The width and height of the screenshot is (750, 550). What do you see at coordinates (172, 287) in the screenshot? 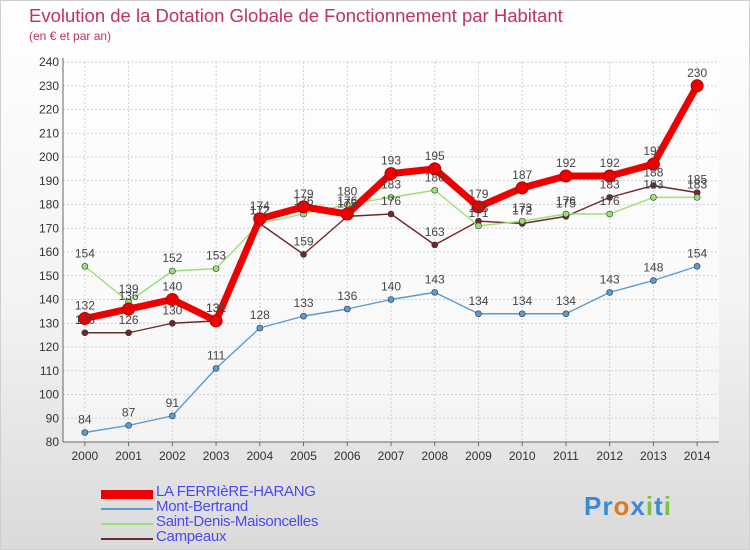
I see `data-label: 140` at bounding box center [172, 287].